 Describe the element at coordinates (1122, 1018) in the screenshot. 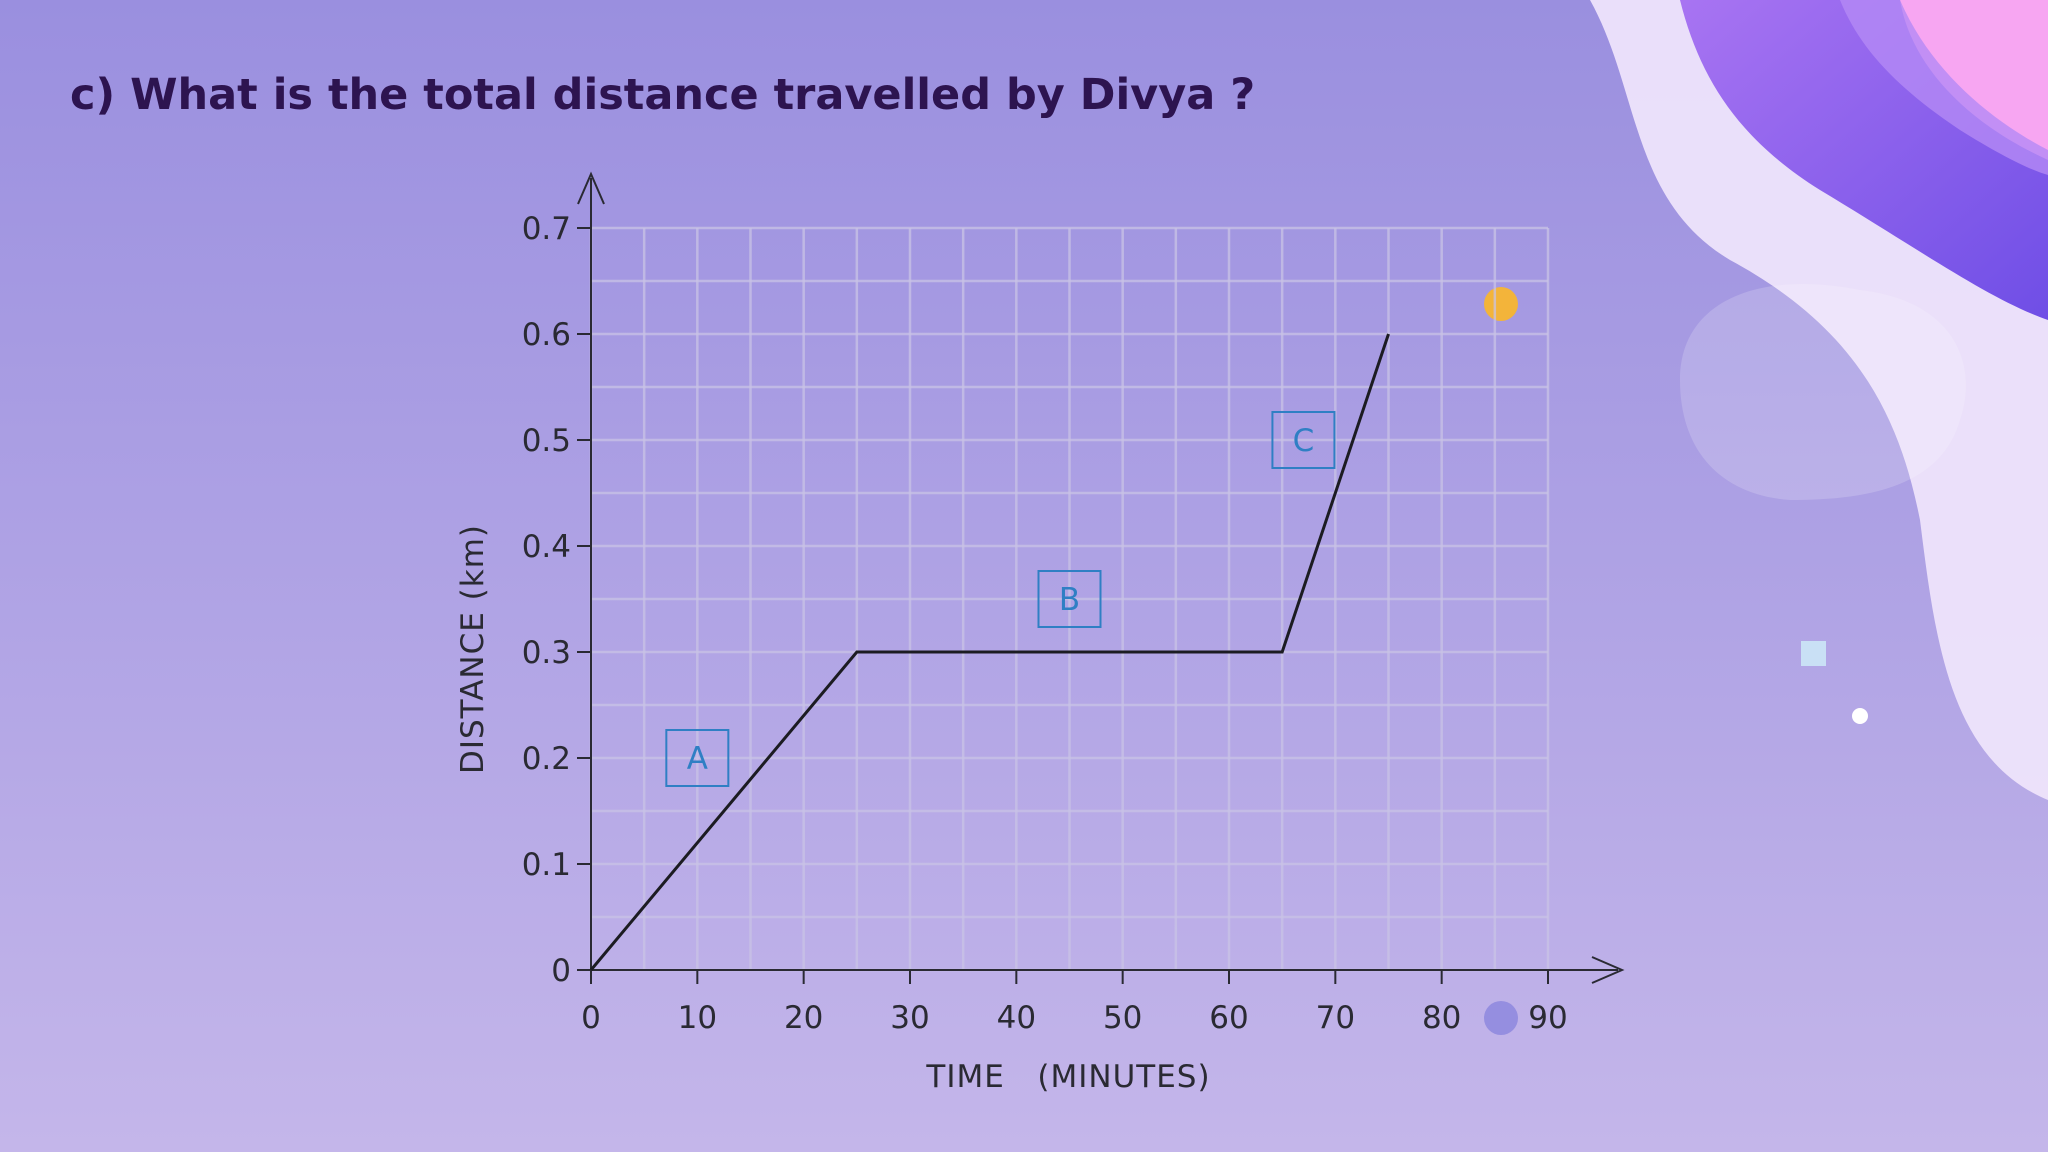

I see `x-tick-label: 50` at that location.